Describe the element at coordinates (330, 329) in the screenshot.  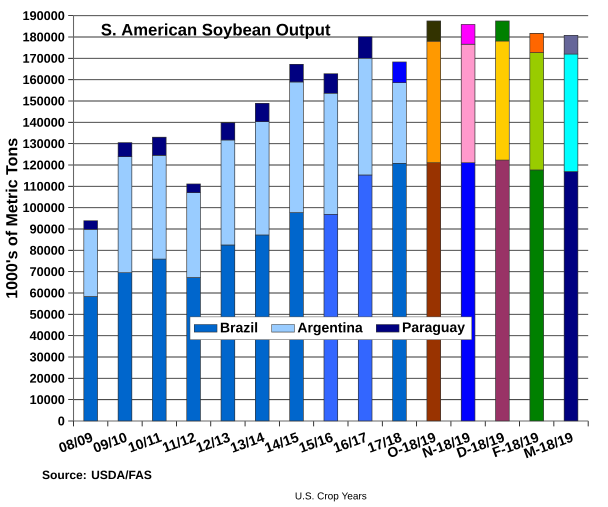
I see `legend-label: Argentina` at that location.